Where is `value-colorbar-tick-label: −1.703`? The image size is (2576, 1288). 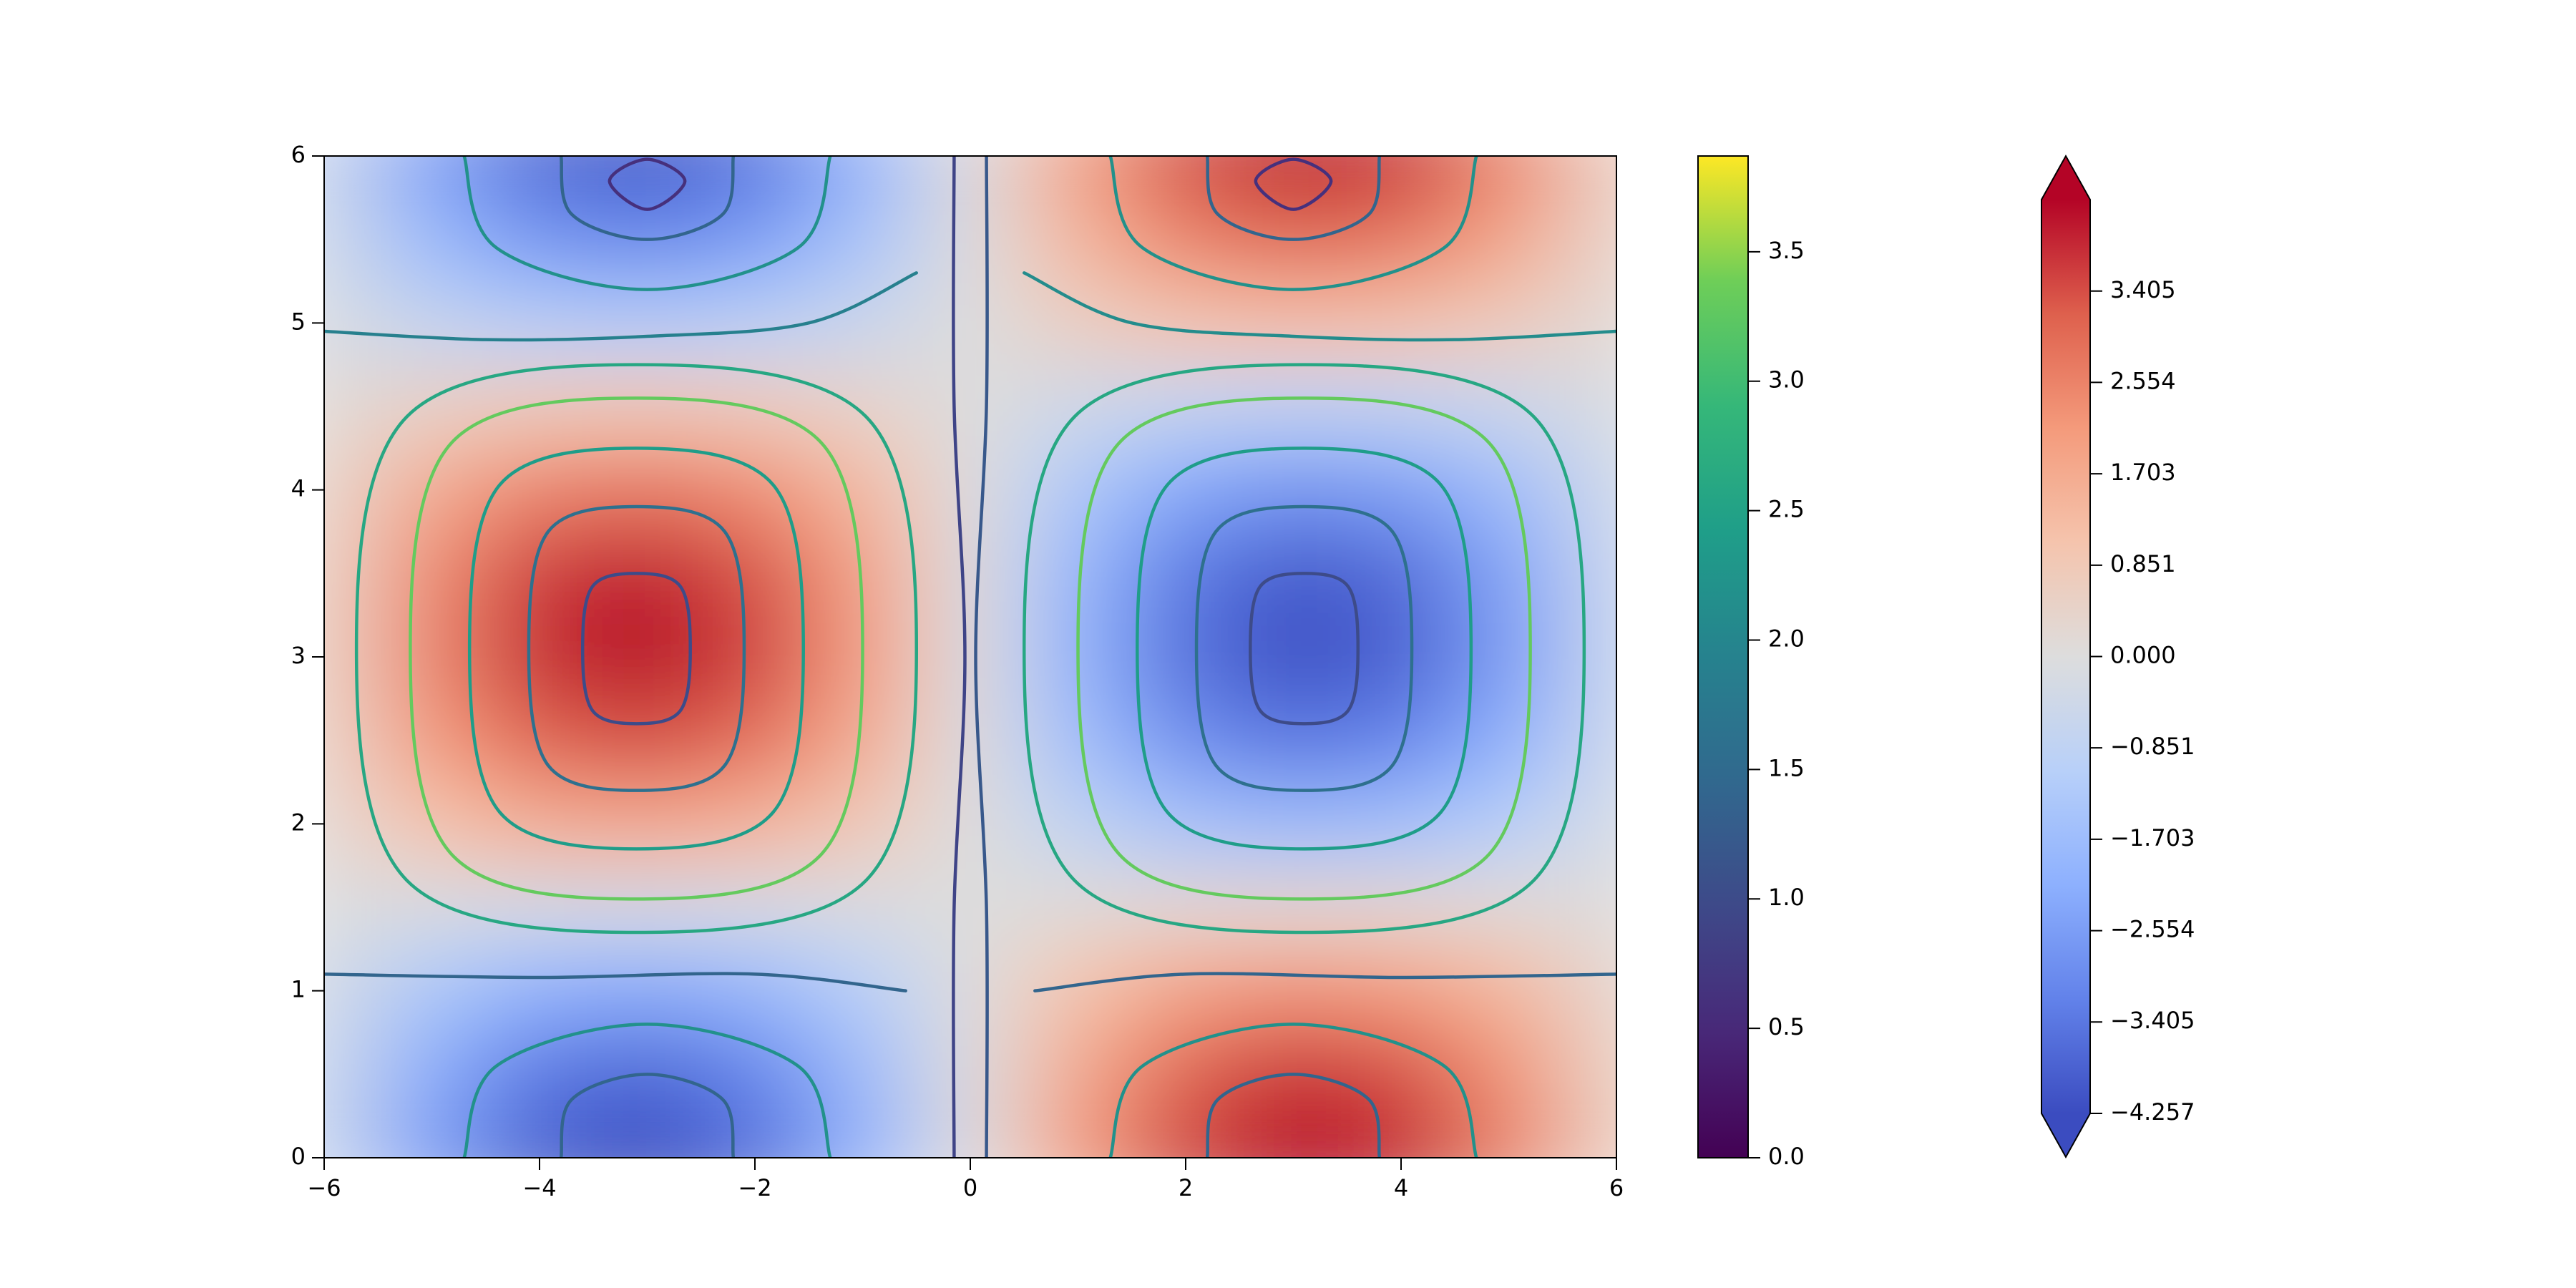
value-colorbar-tick-label: −1.703 is located at coordinates (2152, 838).